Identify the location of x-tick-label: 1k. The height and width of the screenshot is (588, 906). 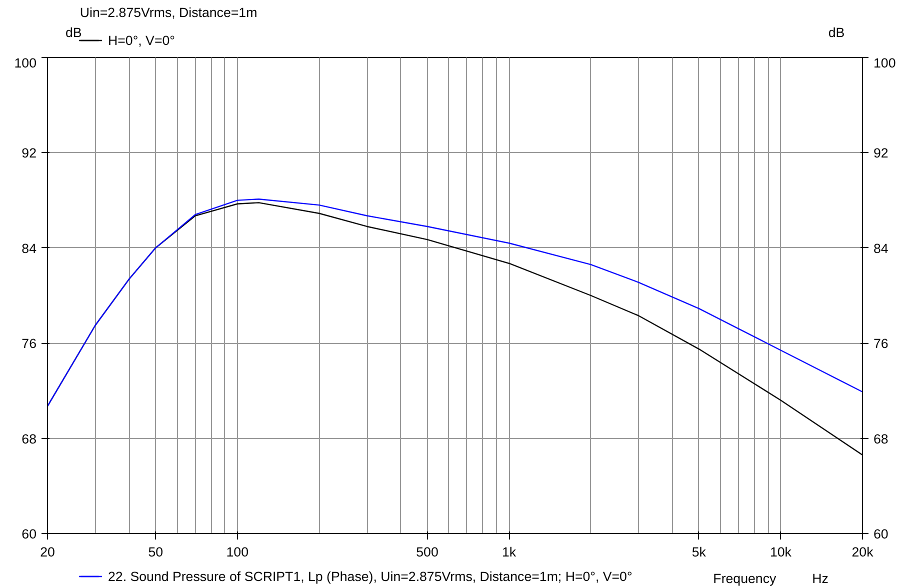
(509, 552).